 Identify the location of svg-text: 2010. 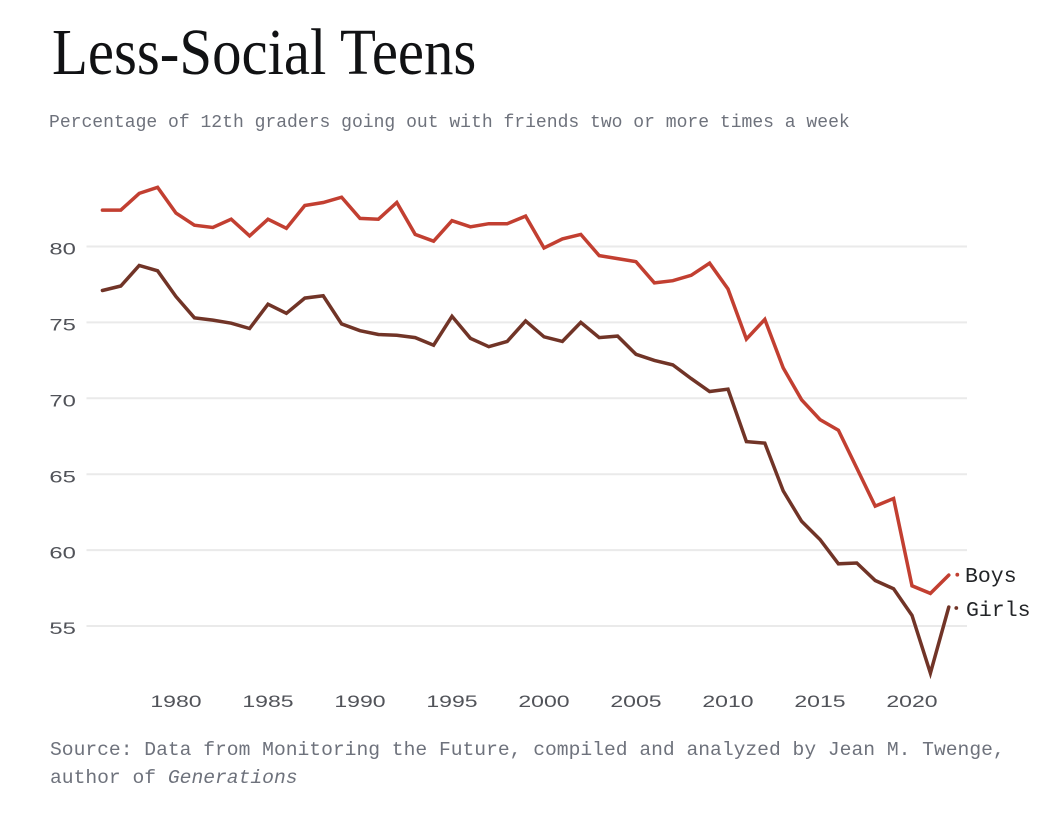
(727, 701).